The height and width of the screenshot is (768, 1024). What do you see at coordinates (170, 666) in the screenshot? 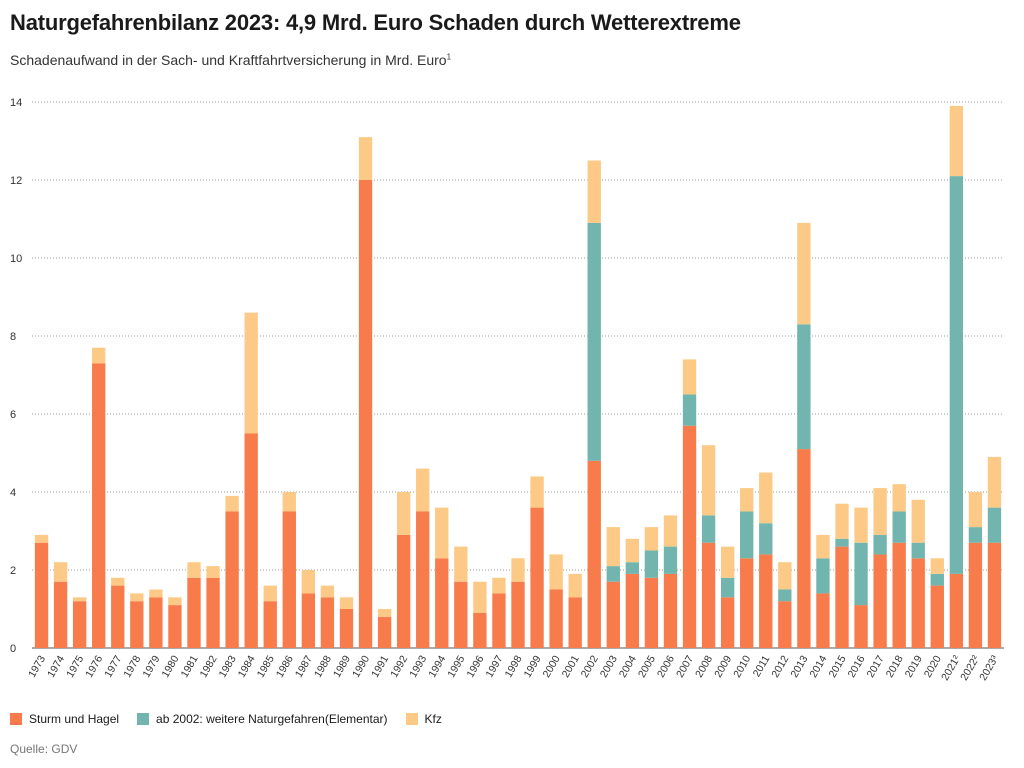
I see `x-tick-label-1980: 1980` at bounding box center [170, 666].